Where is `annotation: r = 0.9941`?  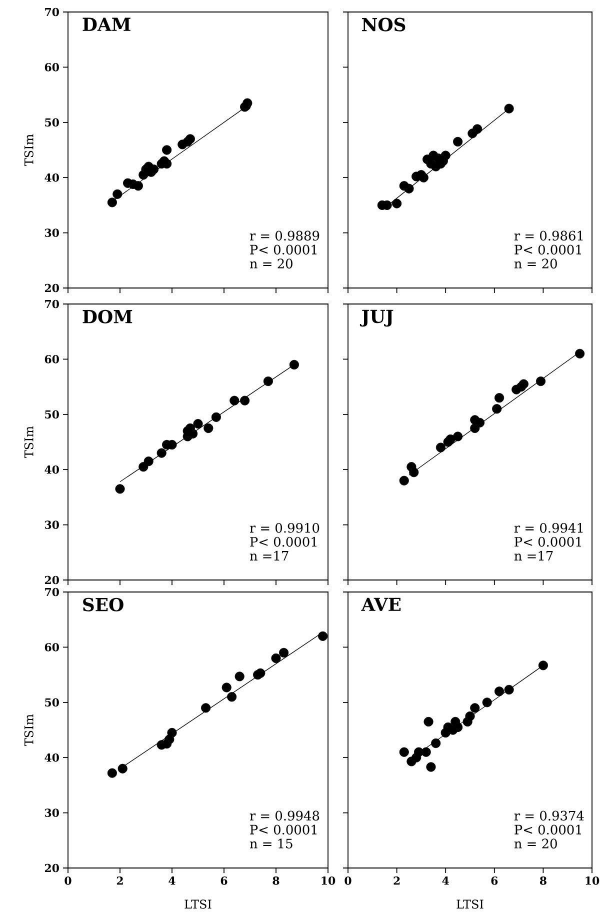
annotation: r = 0.9941 is located at coordinates (548, 527).